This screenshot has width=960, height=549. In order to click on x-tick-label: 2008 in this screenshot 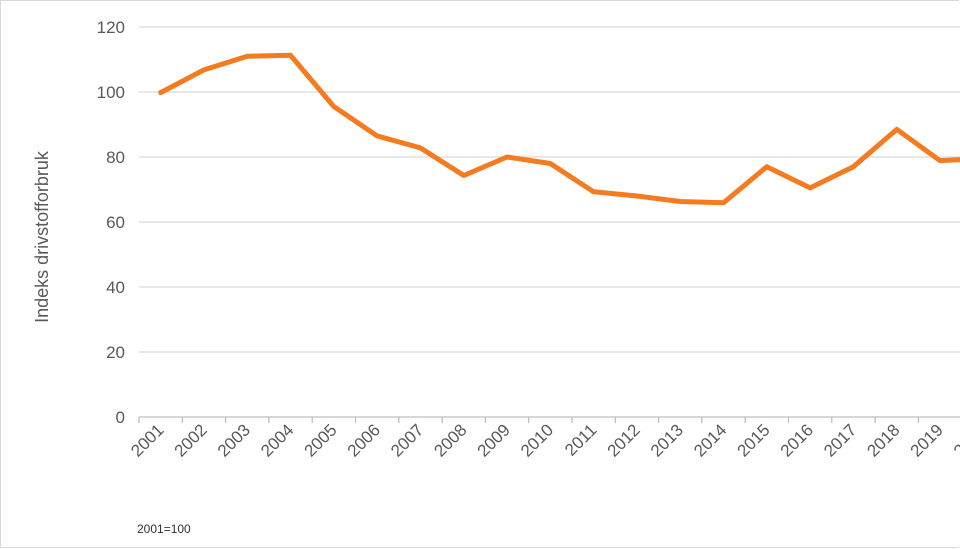, I will do `click(450, 440)`.